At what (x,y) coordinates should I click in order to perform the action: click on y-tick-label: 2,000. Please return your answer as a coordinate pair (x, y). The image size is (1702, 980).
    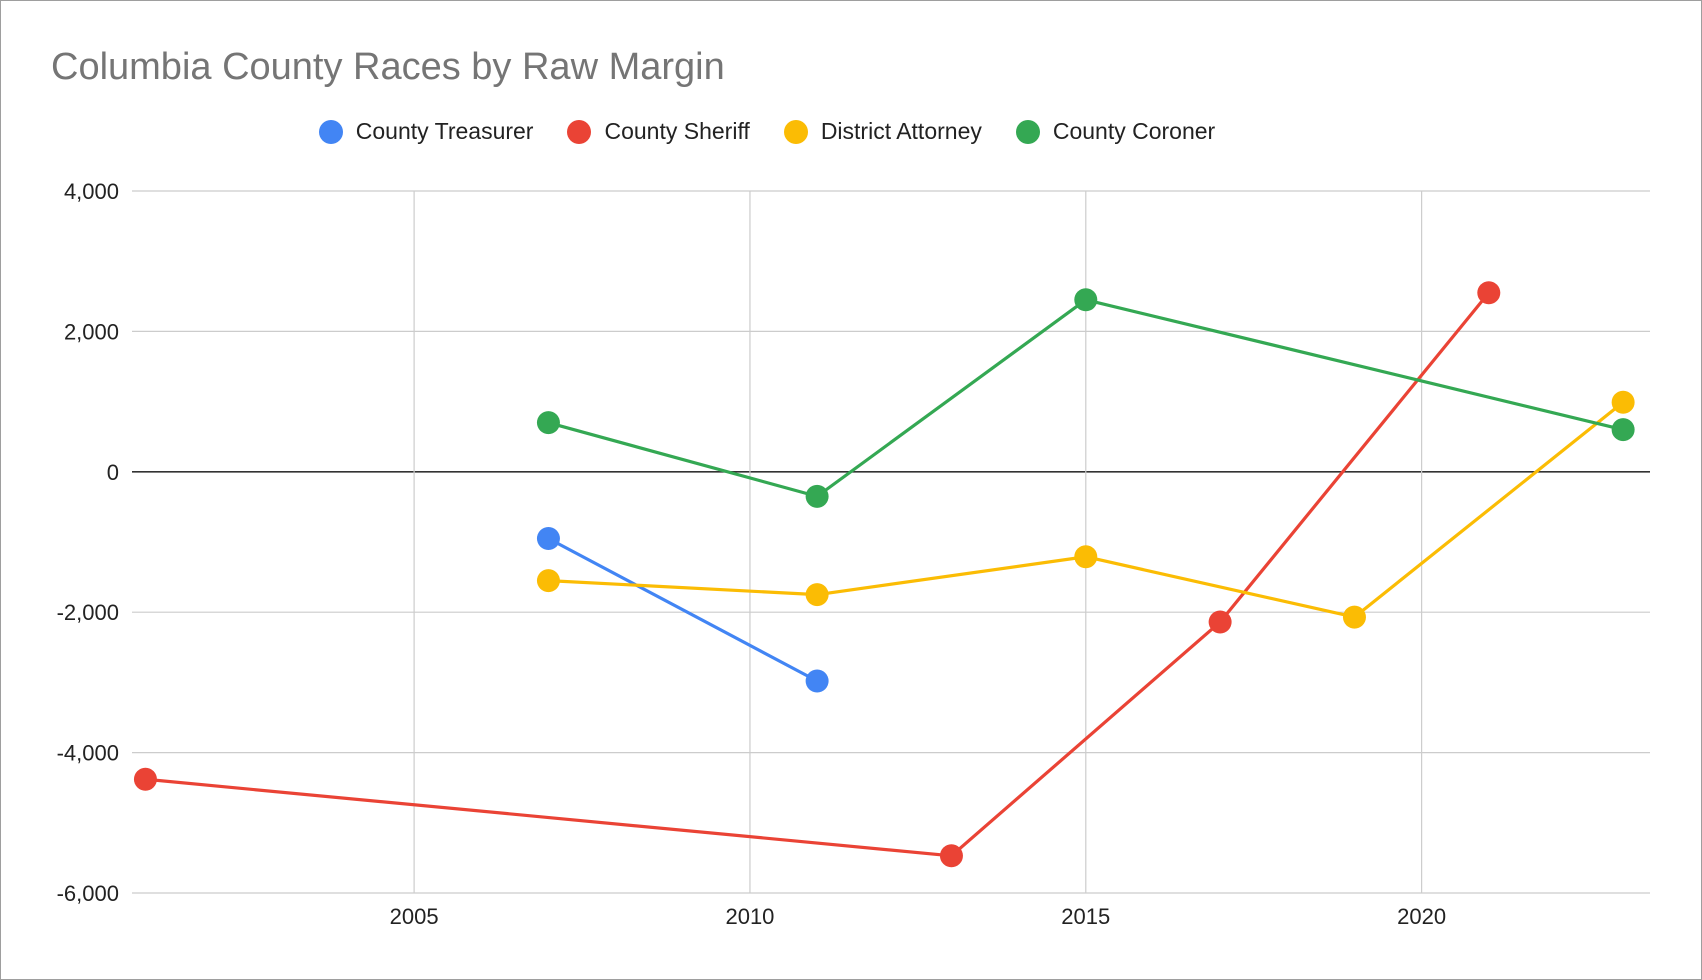
    Looking at the image, I should click on (91, 331).